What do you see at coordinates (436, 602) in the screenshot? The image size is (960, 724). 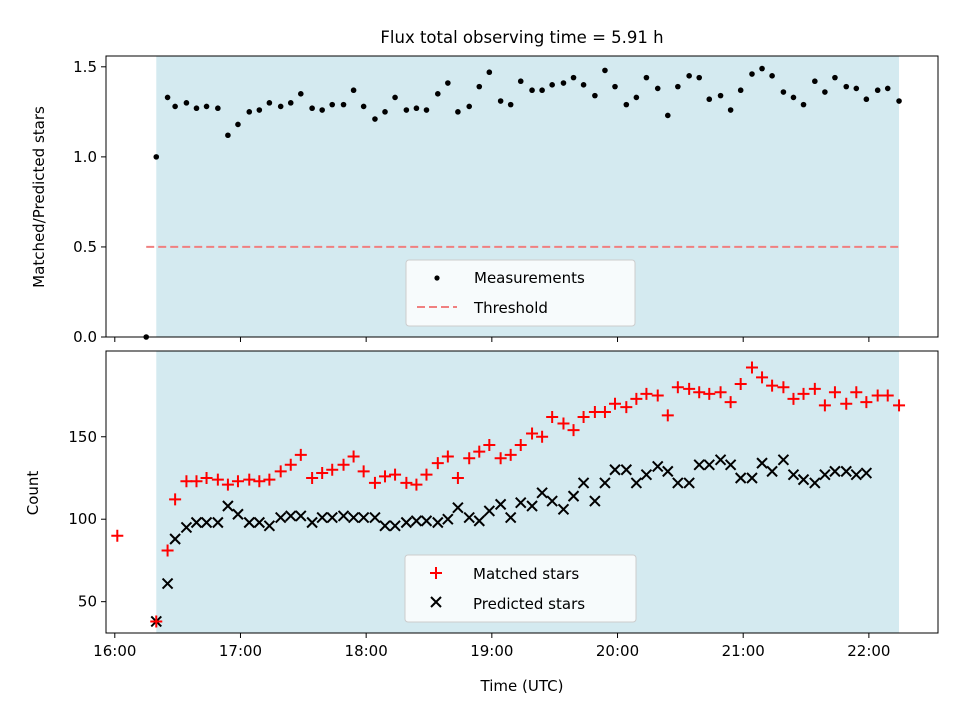 I see `legend-predicted-marker` at bounding box center [436, 602].